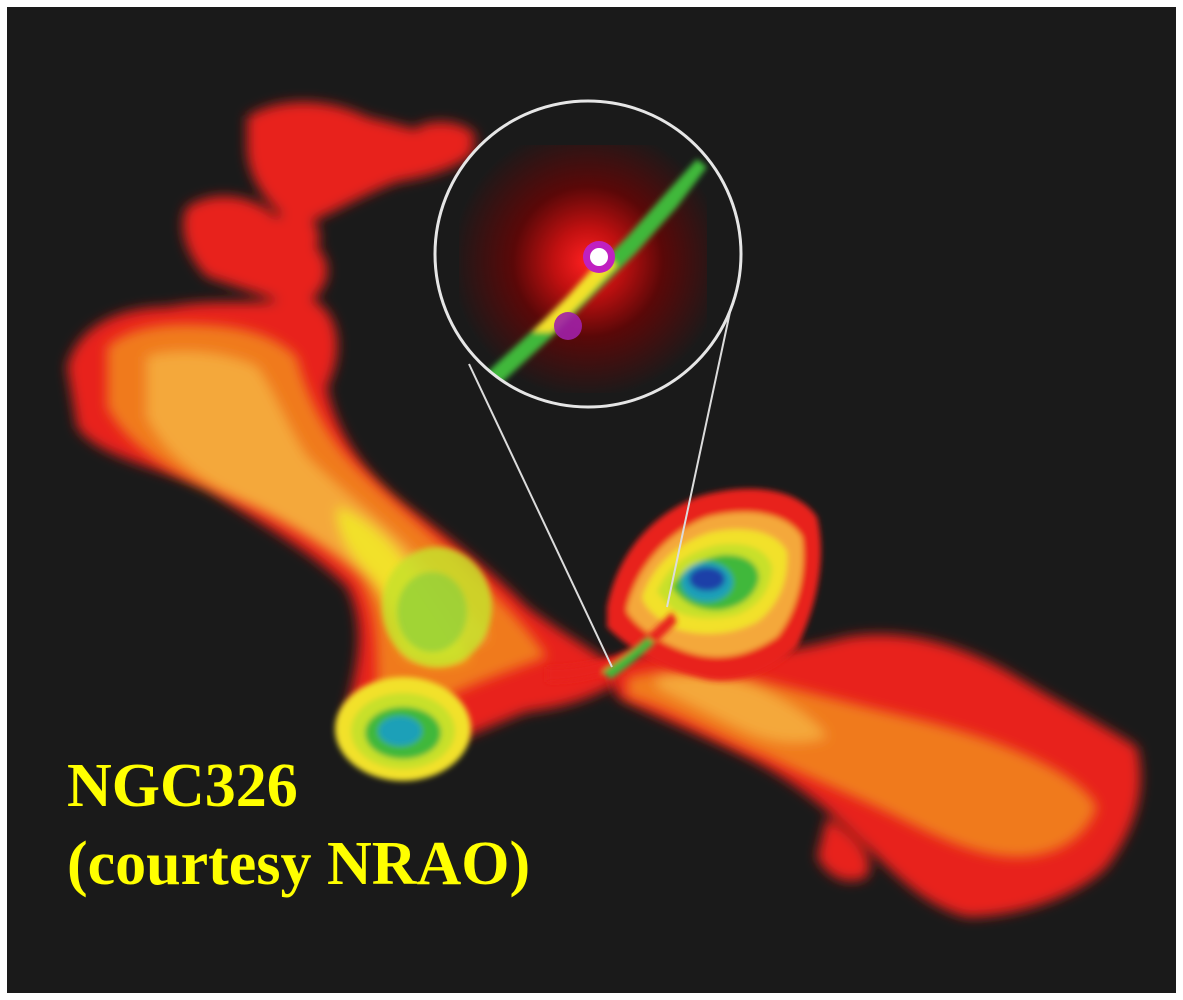  Describe the element at coordinates (862, 763) in the screenshot. I see `lower-right-lobe-core` at that location.